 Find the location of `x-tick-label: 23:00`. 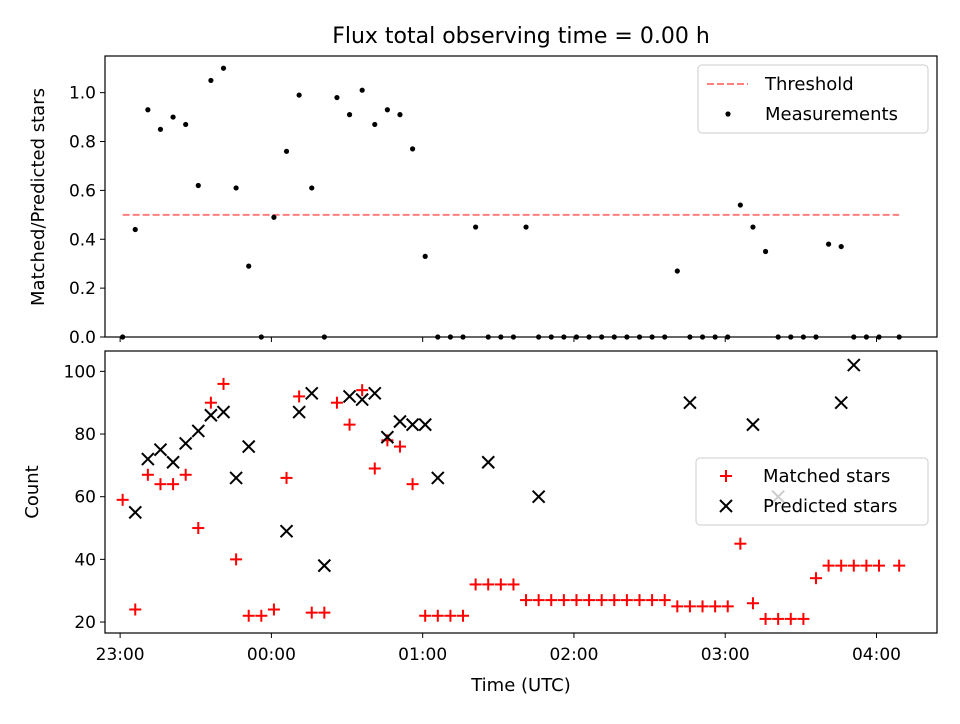

x-tick-label: 23:00 is located at coordinates (120, 655).